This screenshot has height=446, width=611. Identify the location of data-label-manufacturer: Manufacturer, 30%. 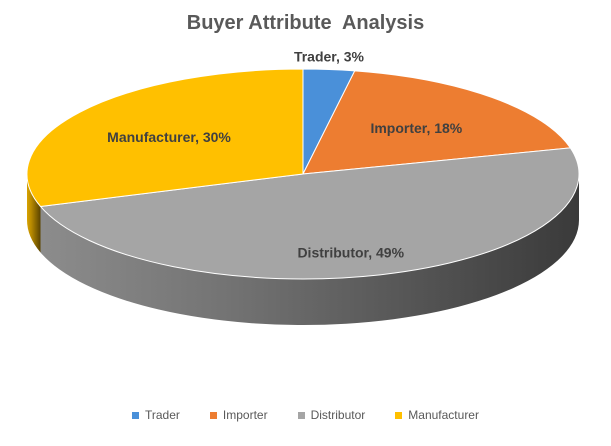
(169, 137).